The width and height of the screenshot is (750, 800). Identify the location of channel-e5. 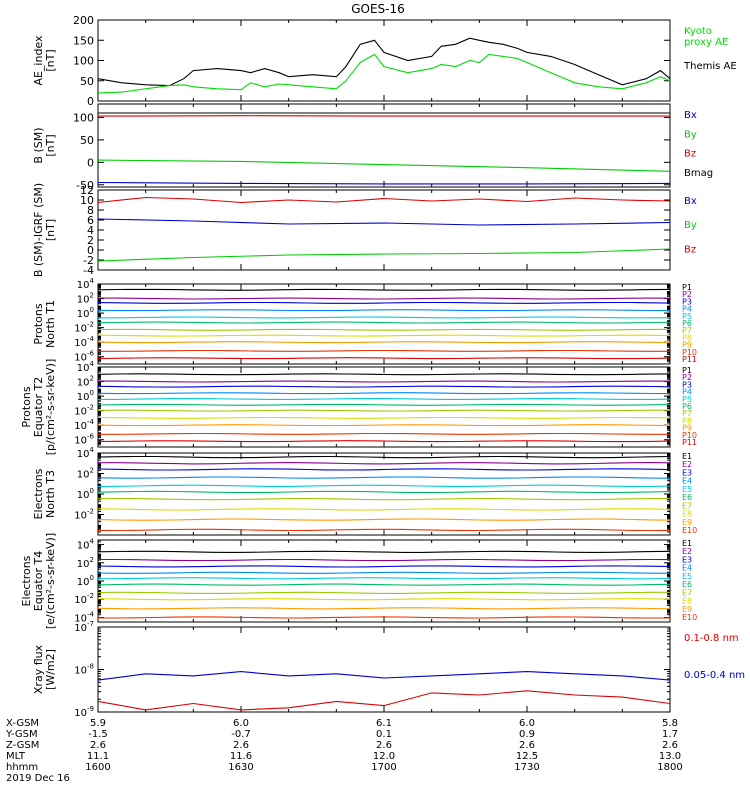
(384, 485).